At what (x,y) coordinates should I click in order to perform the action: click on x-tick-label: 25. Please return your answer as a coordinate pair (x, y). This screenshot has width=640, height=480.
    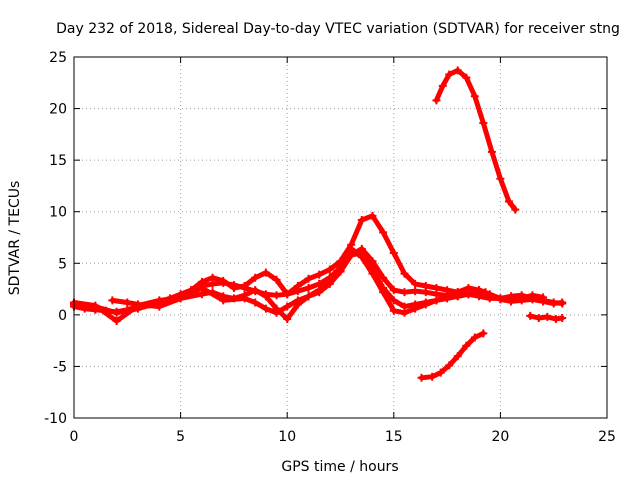
    Looking at the image, I should click on (607, 437).